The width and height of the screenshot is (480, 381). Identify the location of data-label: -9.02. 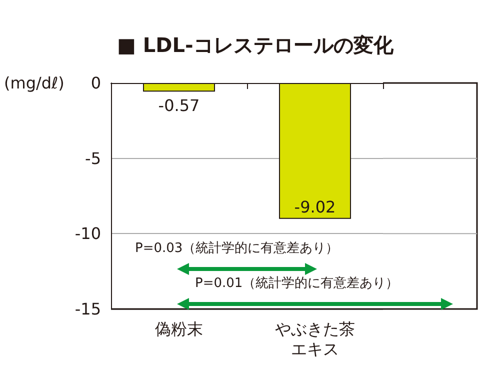
(315, 206).